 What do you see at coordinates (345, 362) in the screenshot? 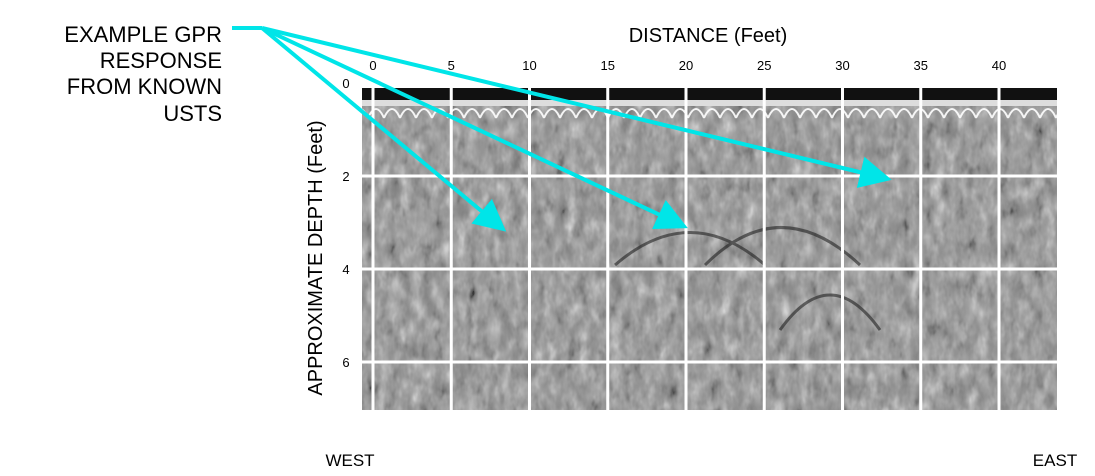
I see `y-tick-label: 6` at bounding box center [345, 362].